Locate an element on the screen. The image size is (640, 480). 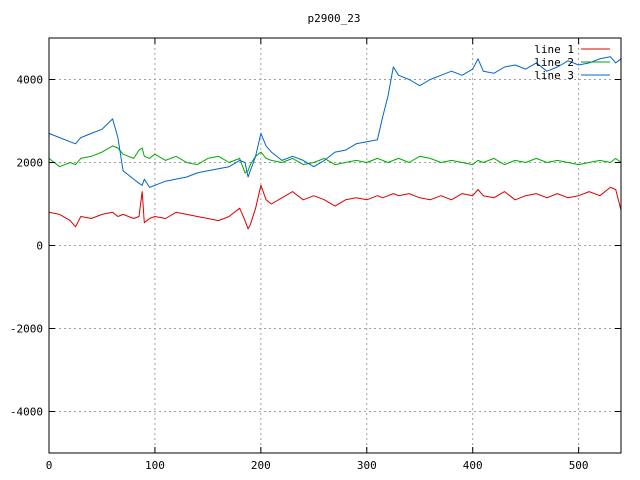
chart-title: p2900_23 is located at coordinates (334, 18).